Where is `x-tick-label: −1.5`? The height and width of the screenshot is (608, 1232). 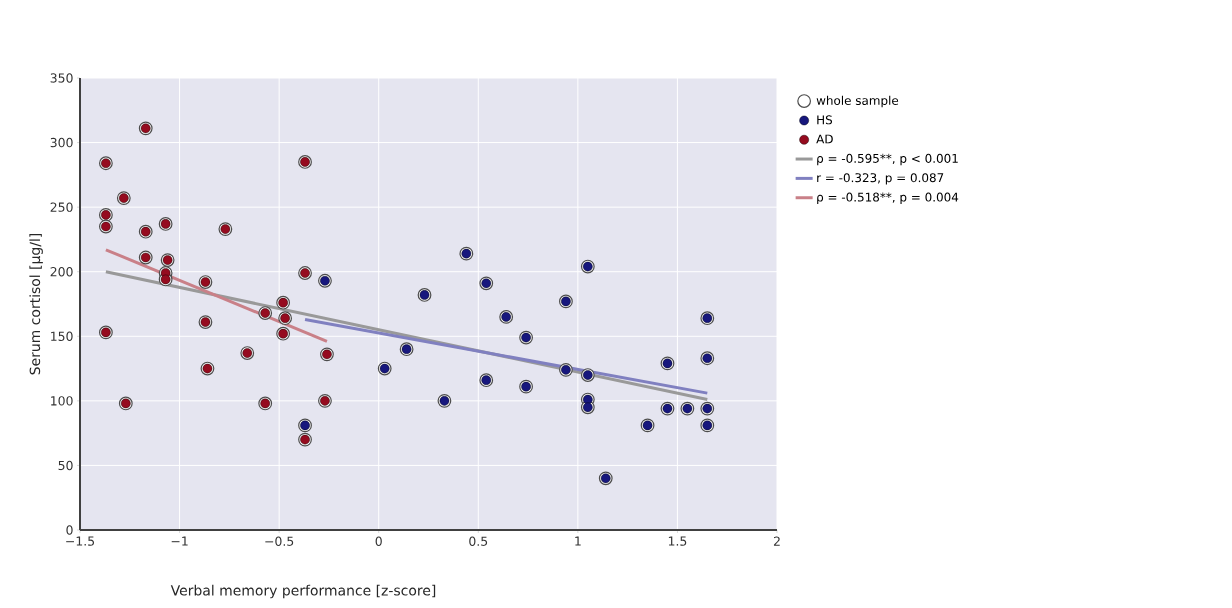
x-tick-label: −1.5 is located at coordinates (80, 541).